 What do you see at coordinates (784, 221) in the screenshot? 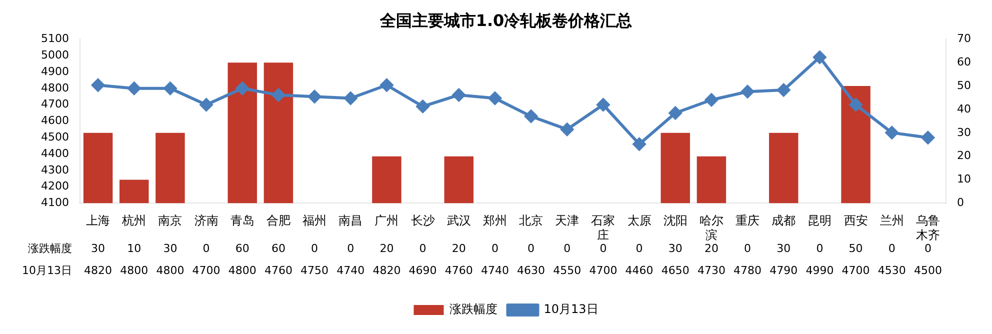
I see `x-tick-label: 成都` at bounding box center [784, 221].